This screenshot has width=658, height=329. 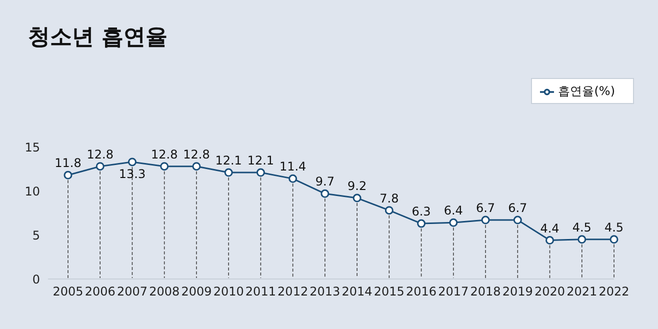 What do you see at coordinates (100, 291) in the screenshot?
I see `x-tick-label: 2006` at bounding box center [100, 291].